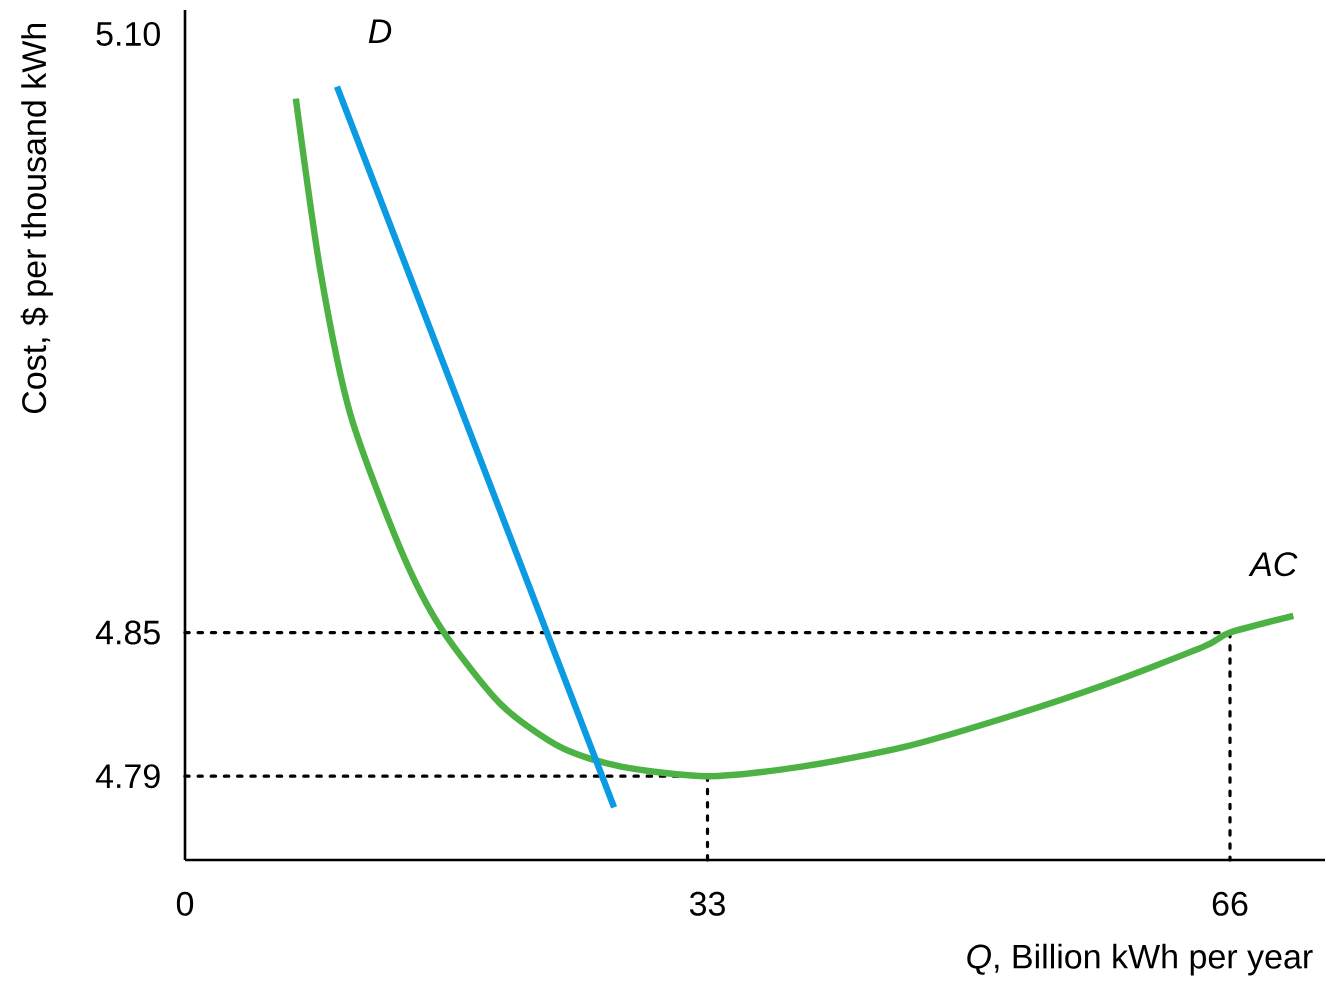 This screenshot has width=1335, height=984. What do you see at coordinates (380, 31) in the screenshot?
I see `annotation: D` at bounding box center [380, 31].